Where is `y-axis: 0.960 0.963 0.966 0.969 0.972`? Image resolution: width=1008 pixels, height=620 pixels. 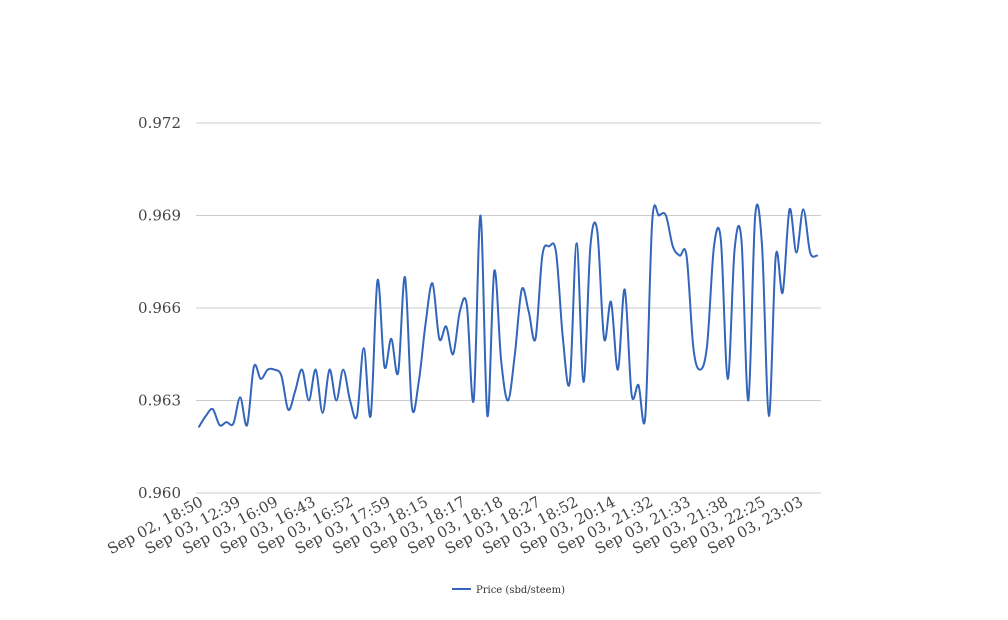
y-axis: 0.960 0.963 0.966 0.969 0.972 is located at coordinates (159, 308).